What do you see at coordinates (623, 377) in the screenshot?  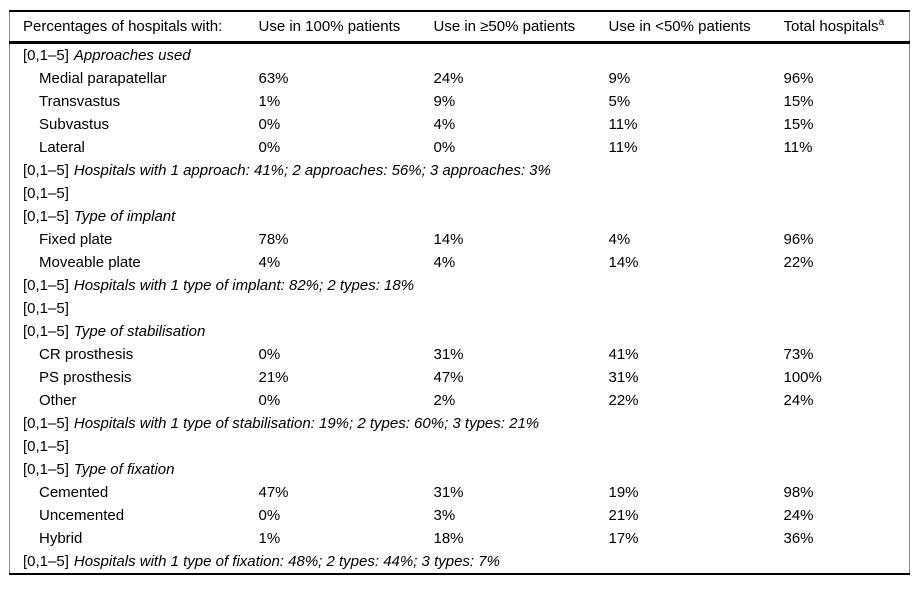 I see `row-value: 31%` at bounding box center [623, 377].